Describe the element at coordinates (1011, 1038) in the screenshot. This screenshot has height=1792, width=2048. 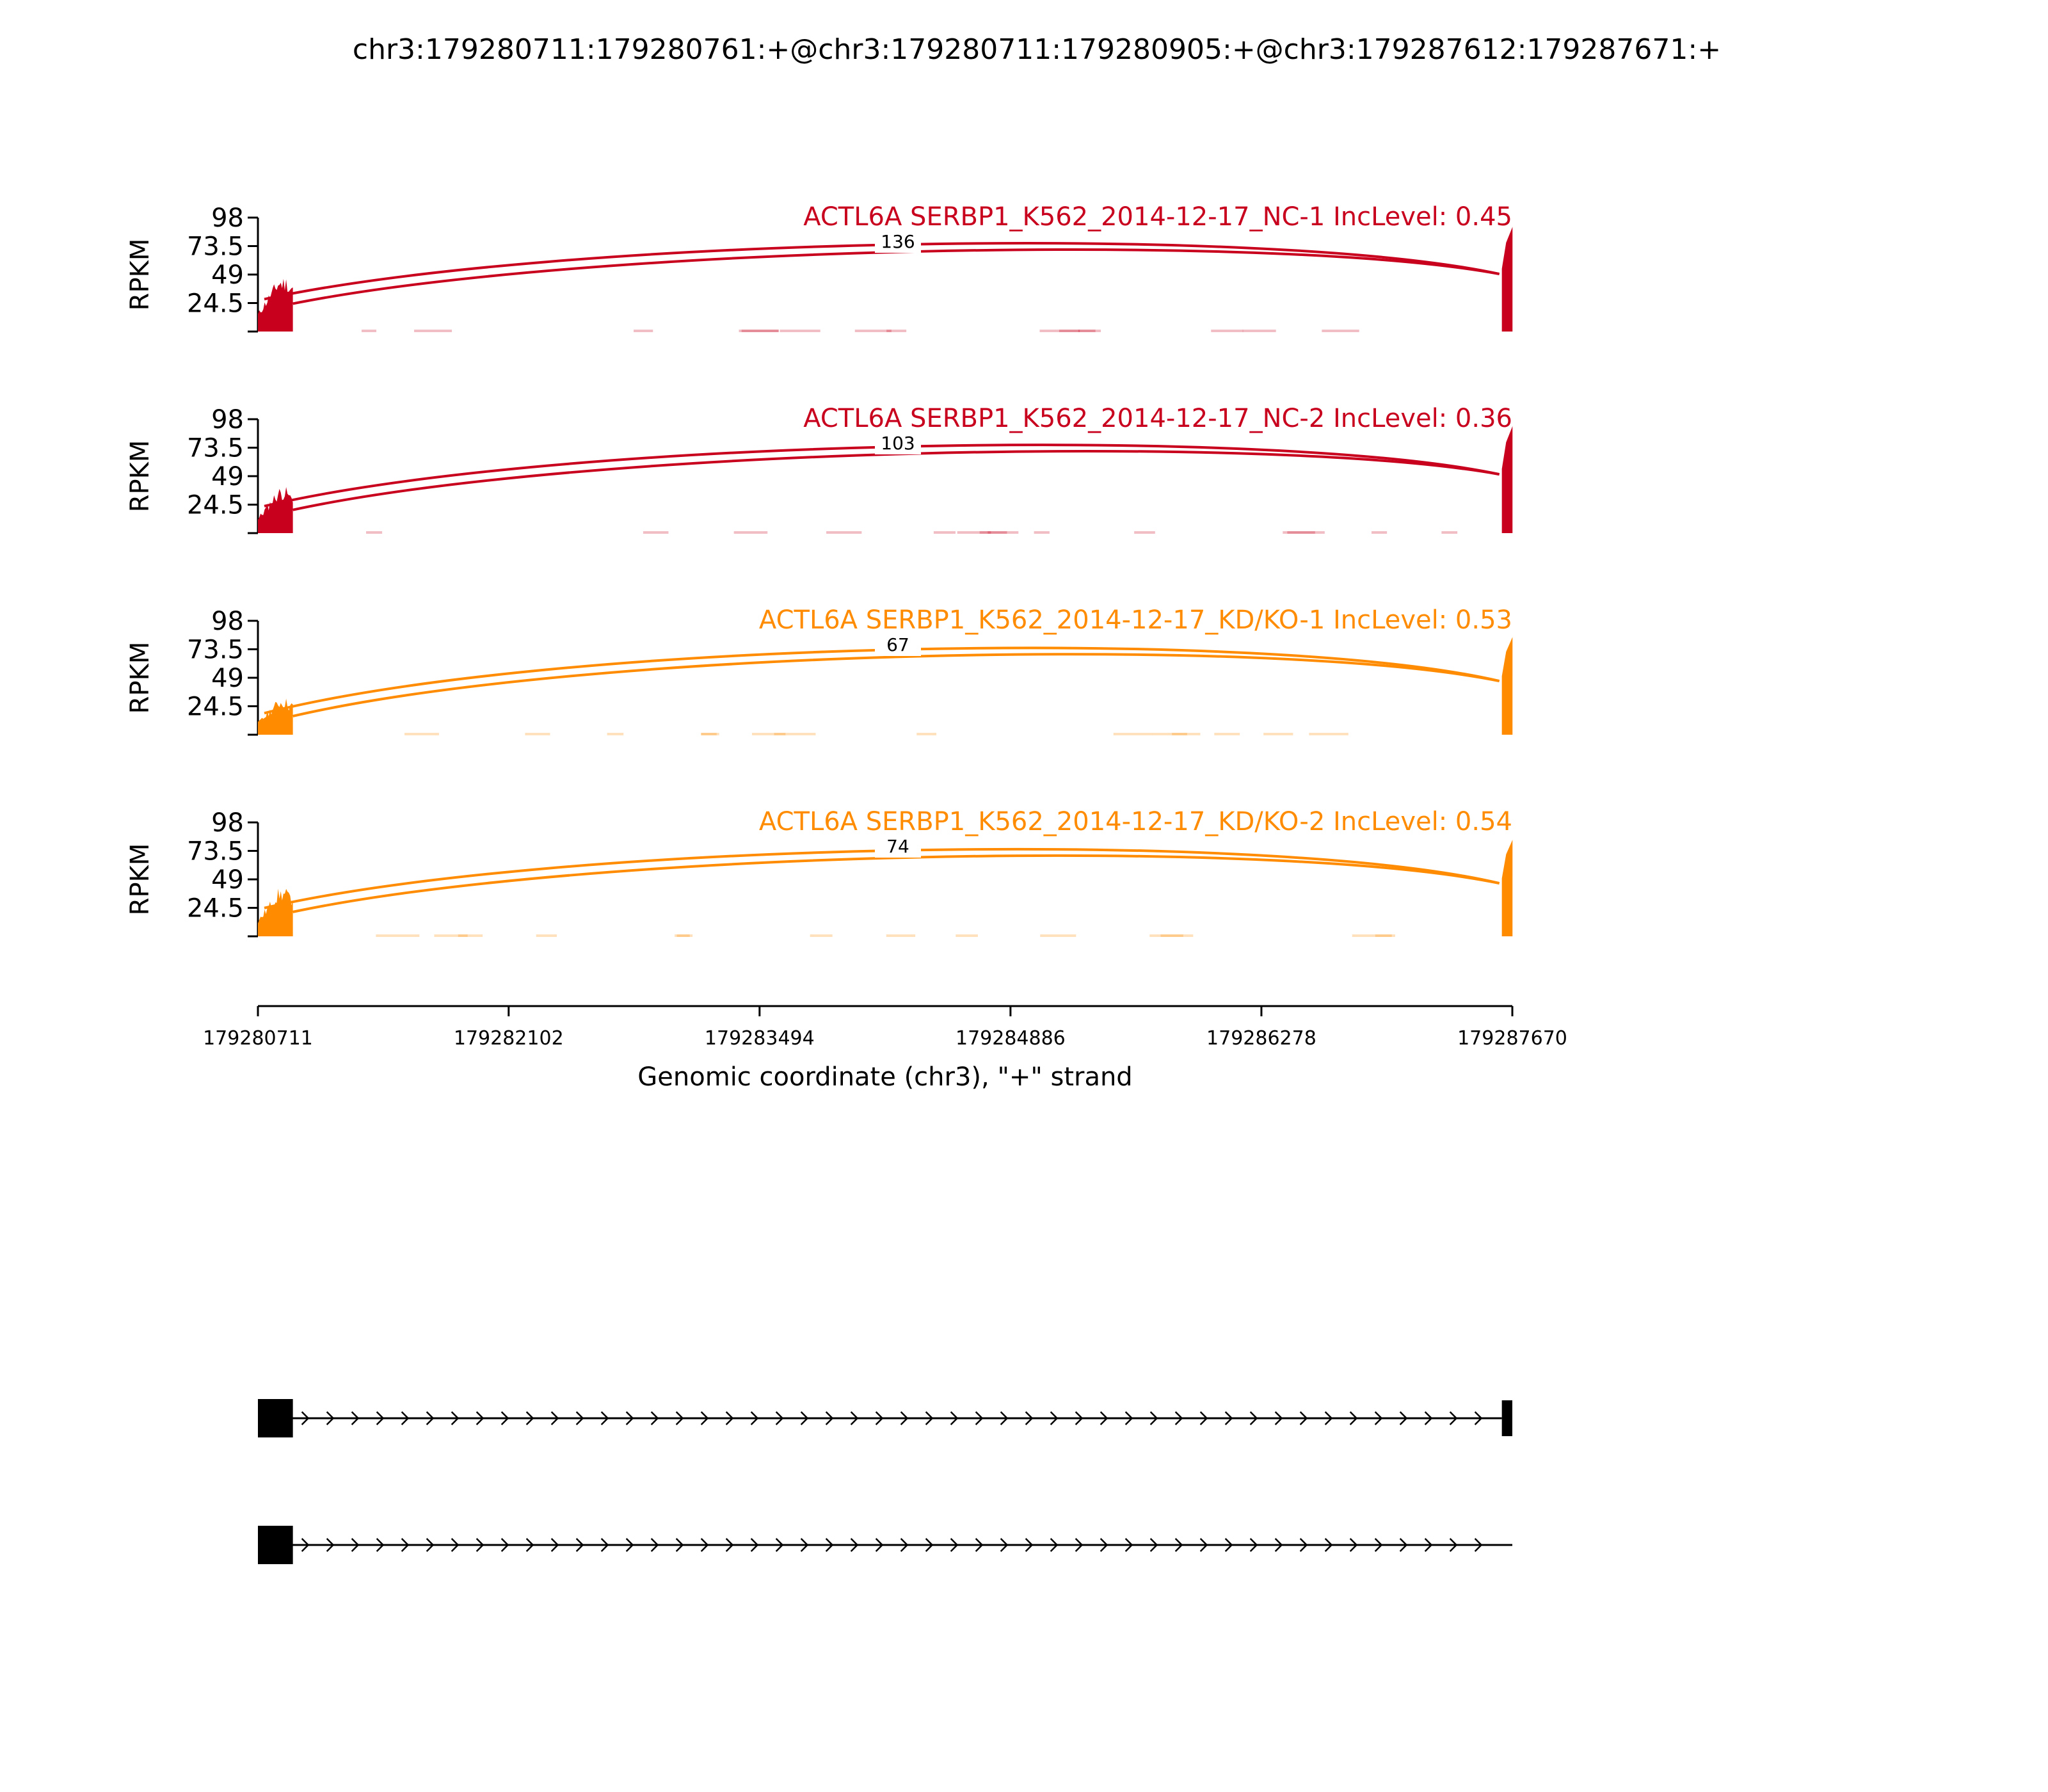
I see `x-tick-label: 179284886` at that location.